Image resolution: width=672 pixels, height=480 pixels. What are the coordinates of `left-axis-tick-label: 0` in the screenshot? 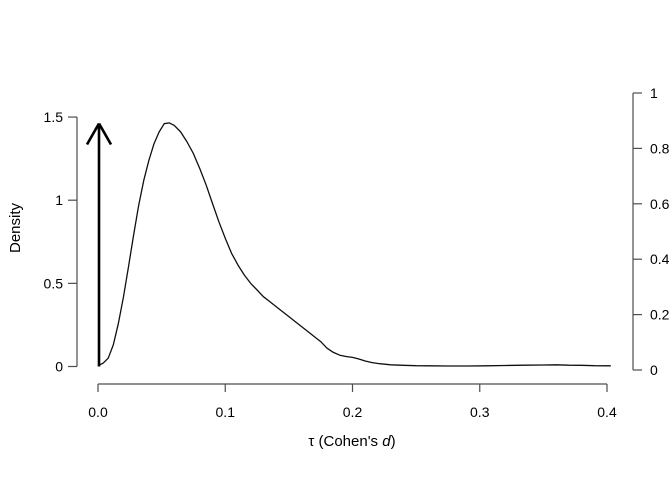 It's located at (59, 367).